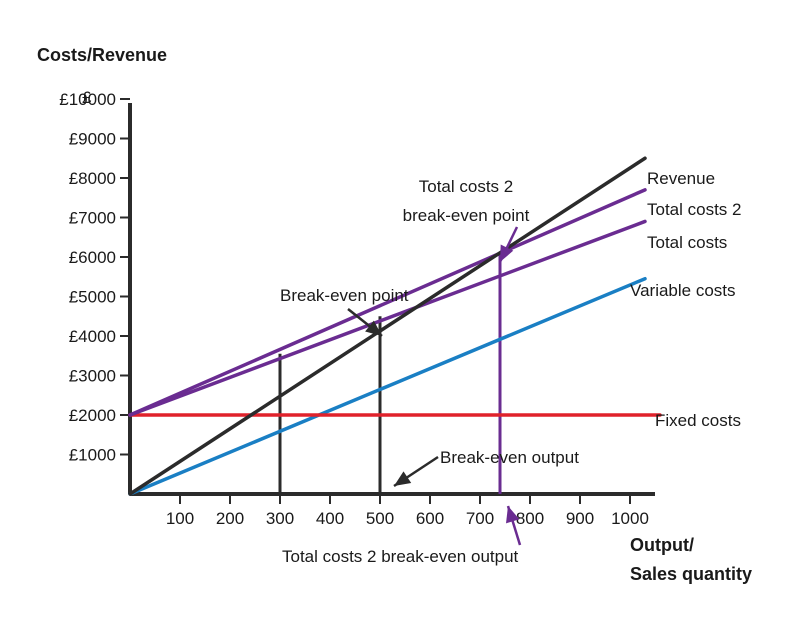 The width and height of the screenshot is (800, 624). What do you see at coordinates (662, 545) in the screenshot?
I see `x-axis-title-line1: Output/` at bounding box center [662, 545].